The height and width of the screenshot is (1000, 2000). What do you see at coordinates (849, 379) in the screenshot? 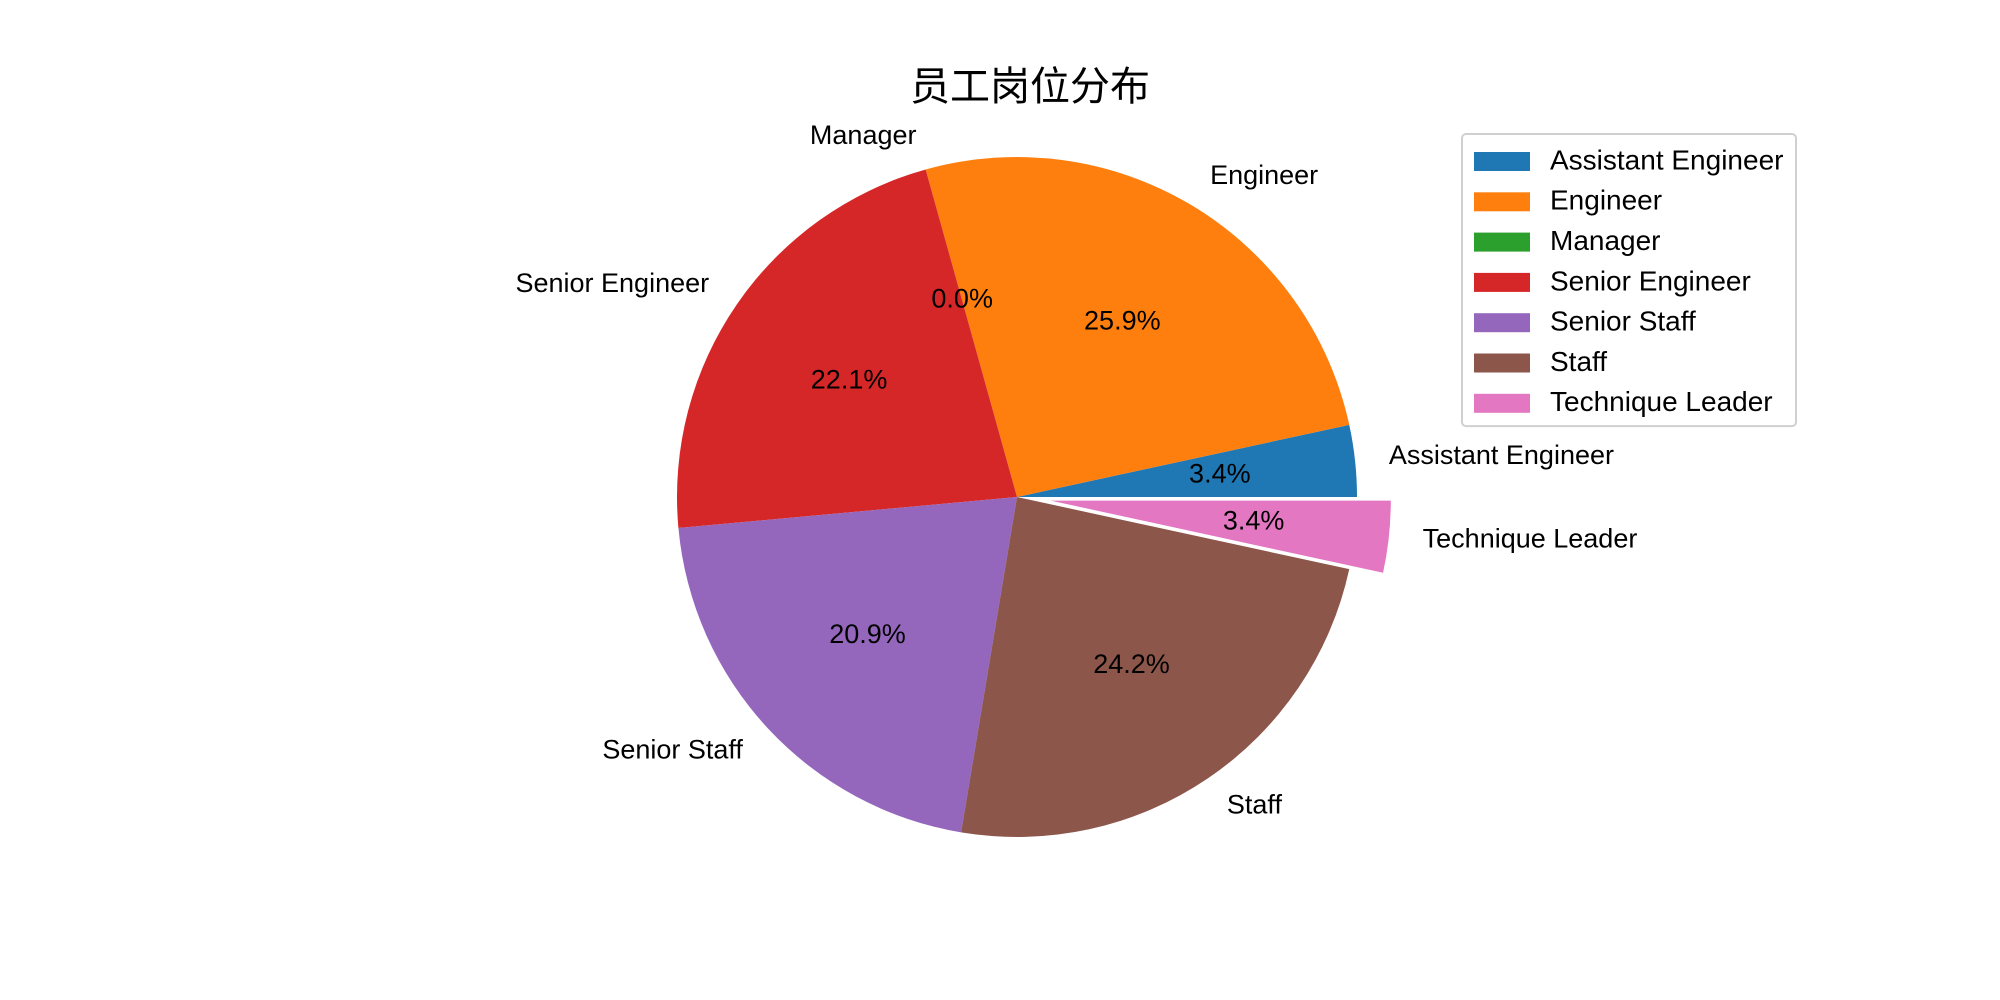
I see `pct-label-senior-engineer: 22.1%` at bounding box center [849, 379].